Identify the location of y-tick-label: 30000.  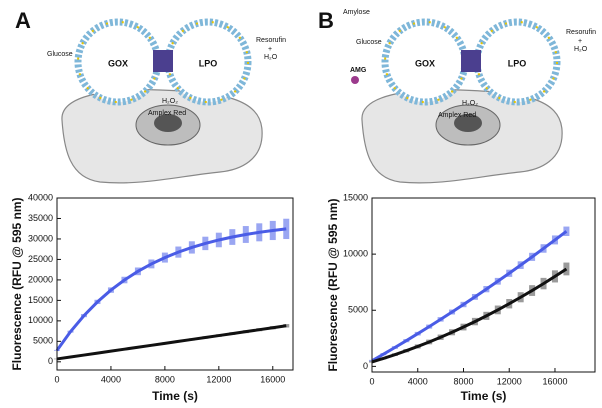
(40, 238).